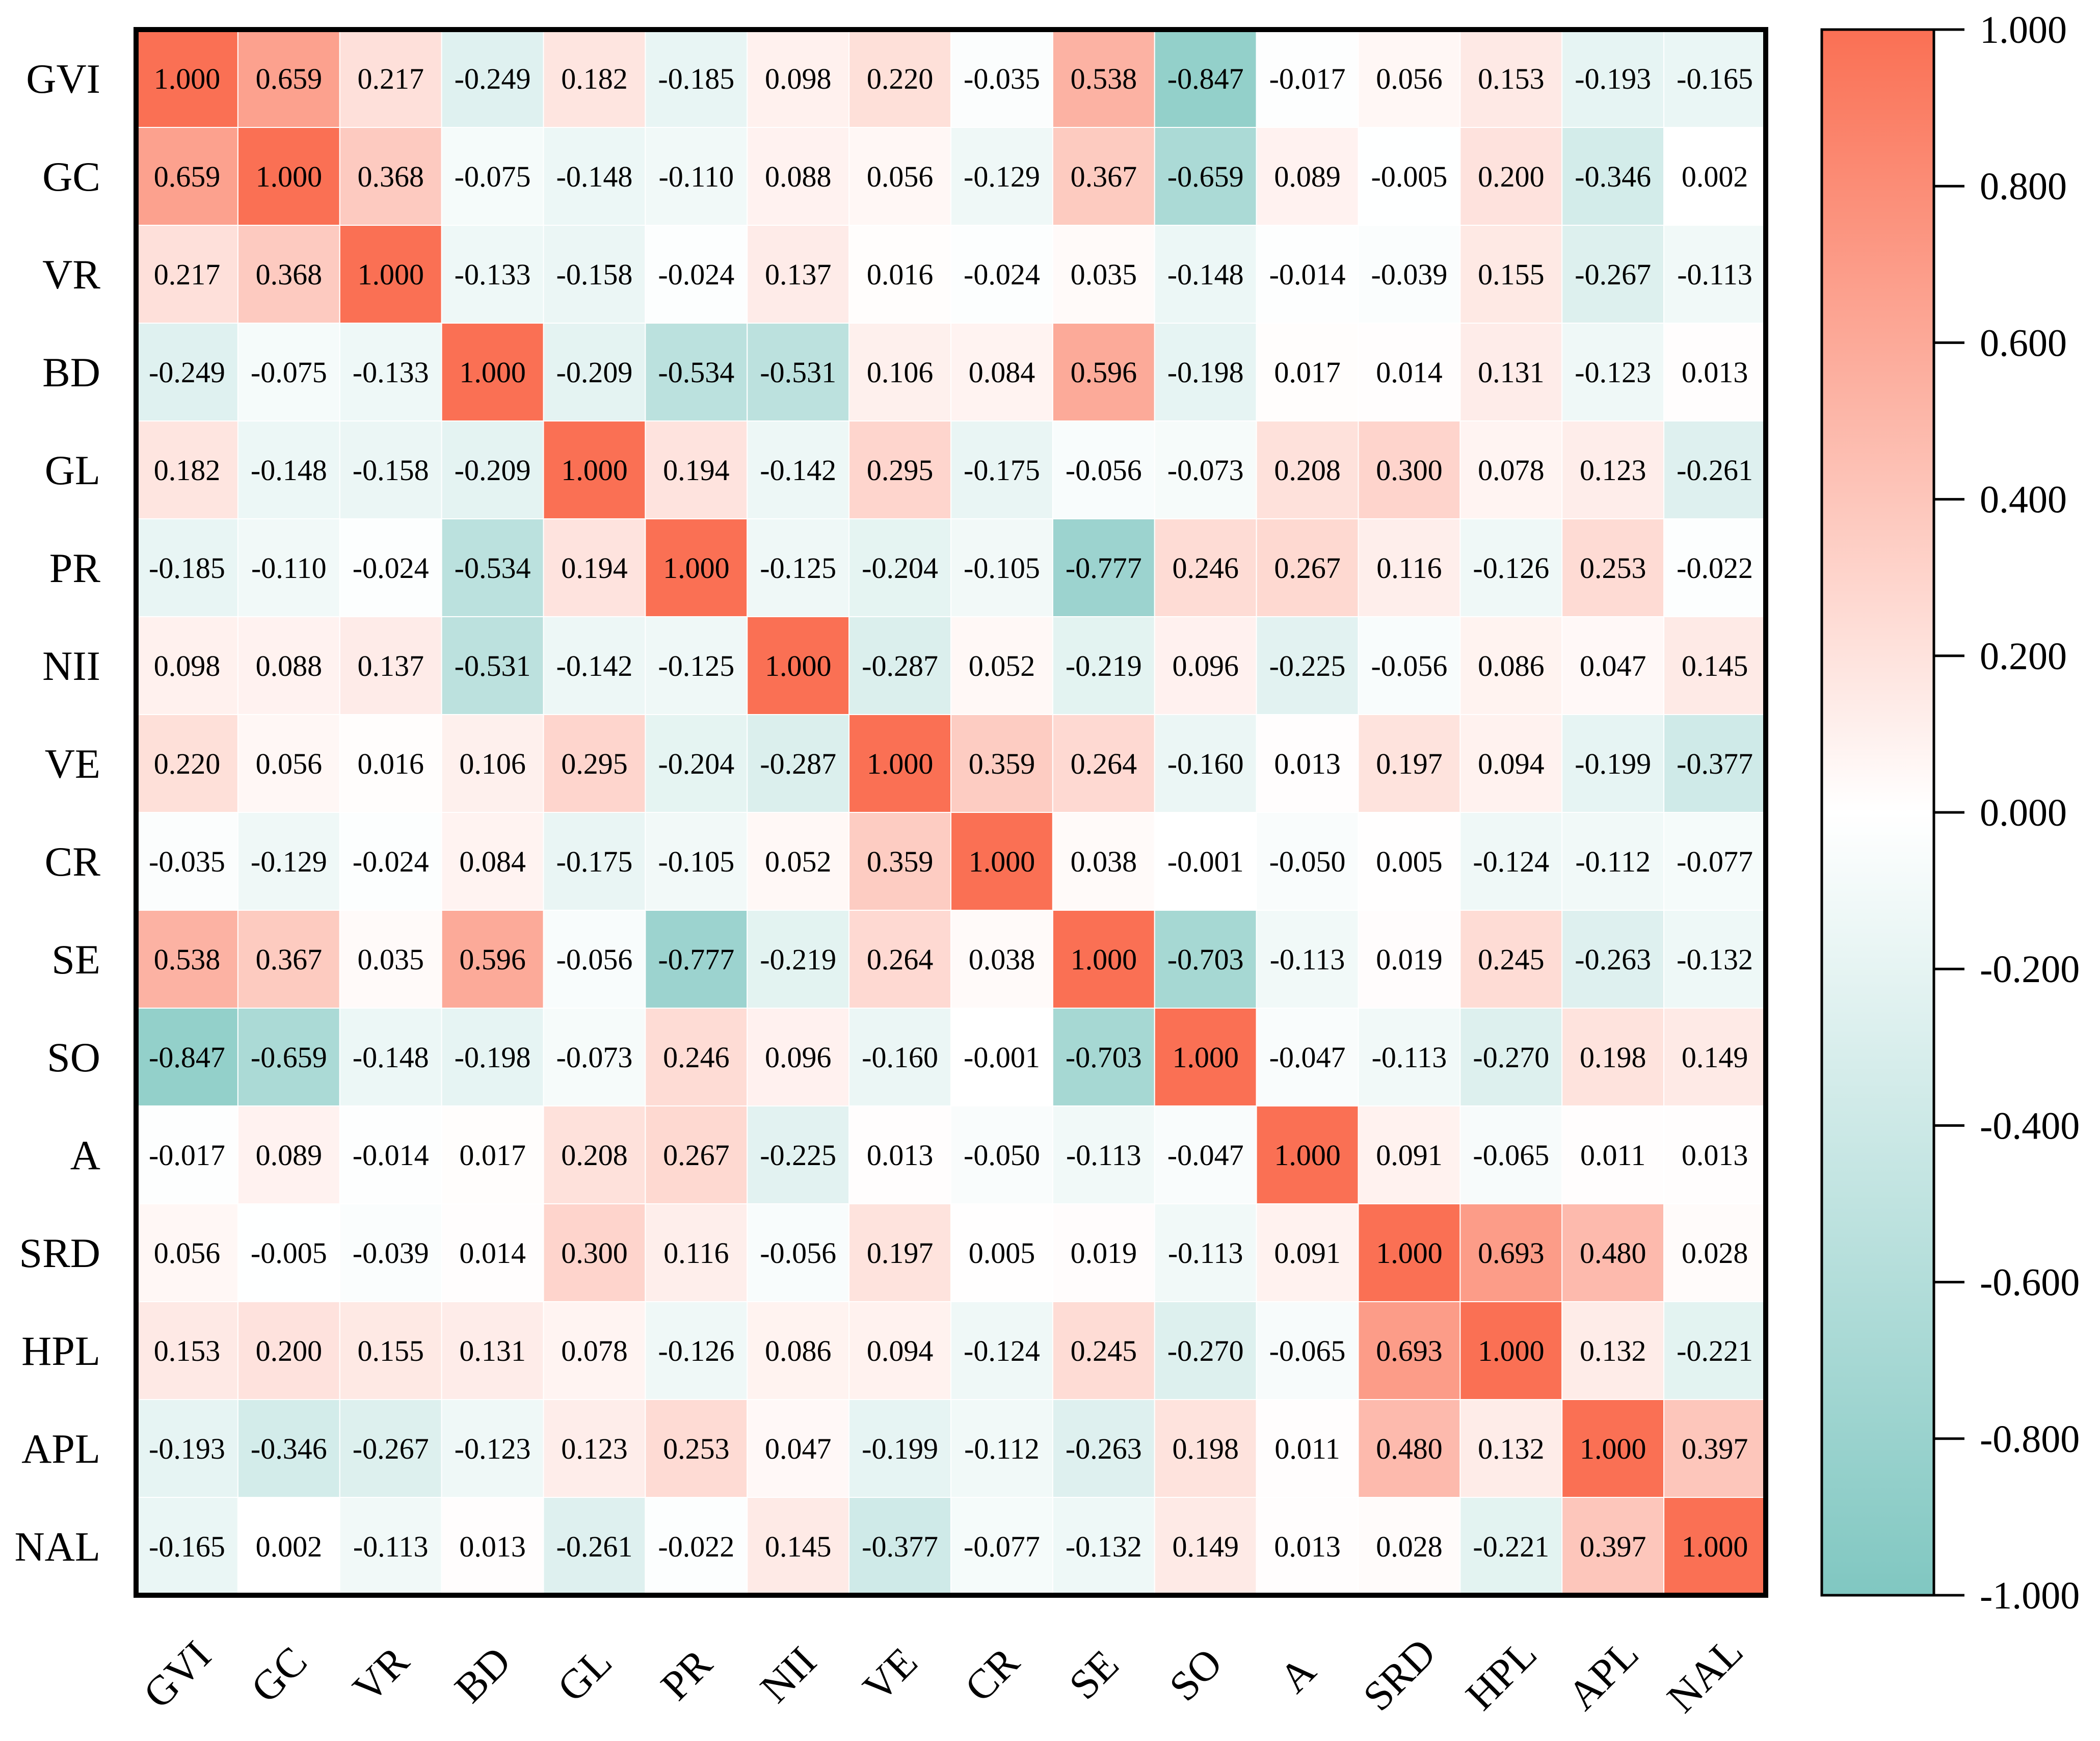 The width and height of the screenshot is (2100, 1741). Describe the element at coordinates (696, 1155) in the screenshot. I see `heatmap-cell-value: 0.267` at that location.